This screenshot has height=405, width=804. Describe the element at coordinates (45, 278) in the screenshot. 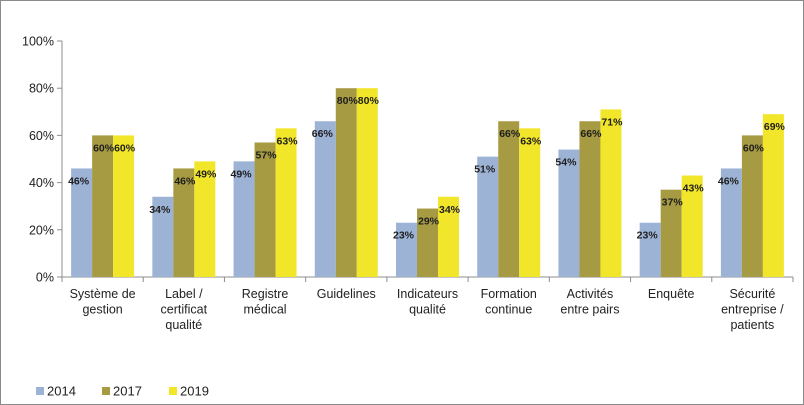

I see `y-tick-label: 0%` at that location.